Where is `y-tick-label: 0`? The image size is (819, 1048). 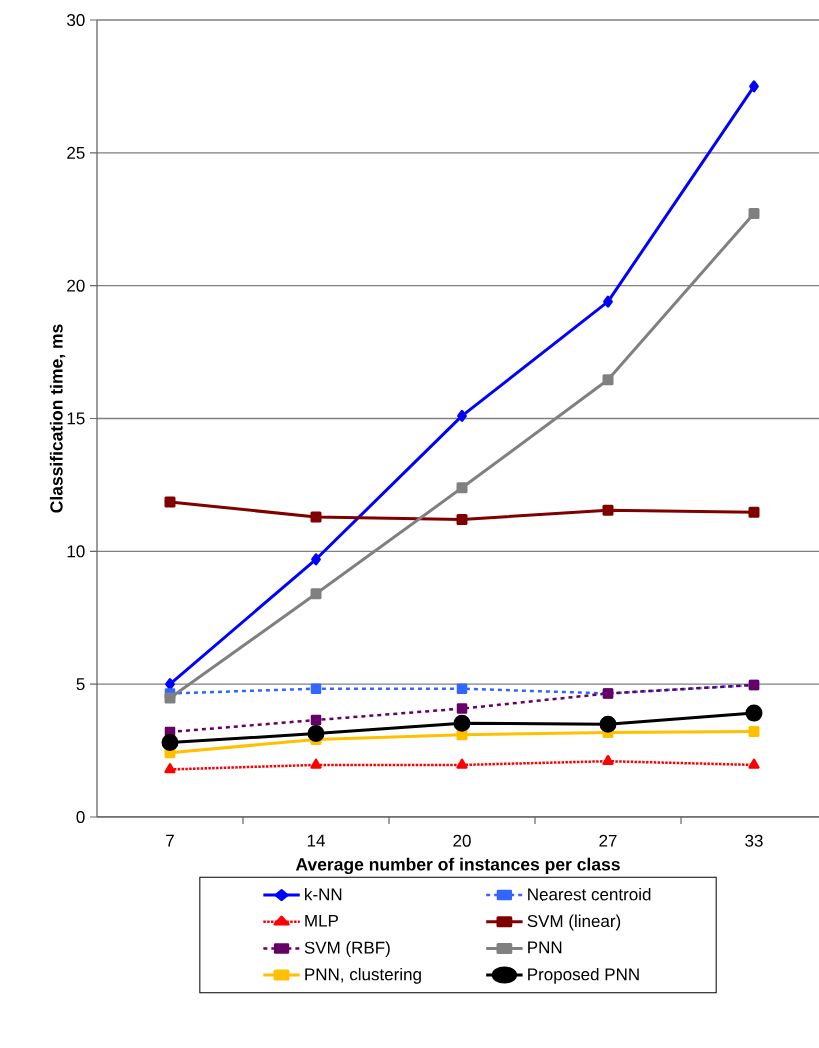 y-tick-label: 0 is located at coordinates (80, 817).